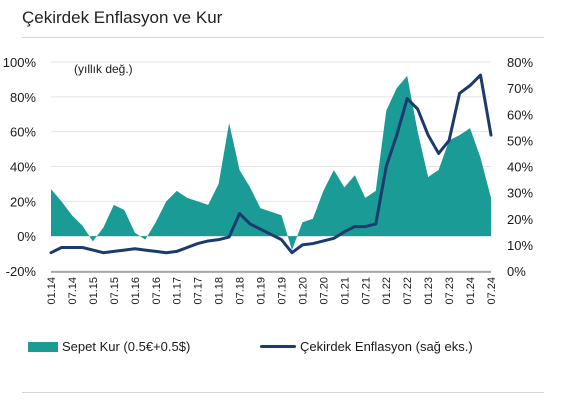 This screenshot has width=568, height=409. I want to click on x-tick-label: 07.14, so click(73, 291).